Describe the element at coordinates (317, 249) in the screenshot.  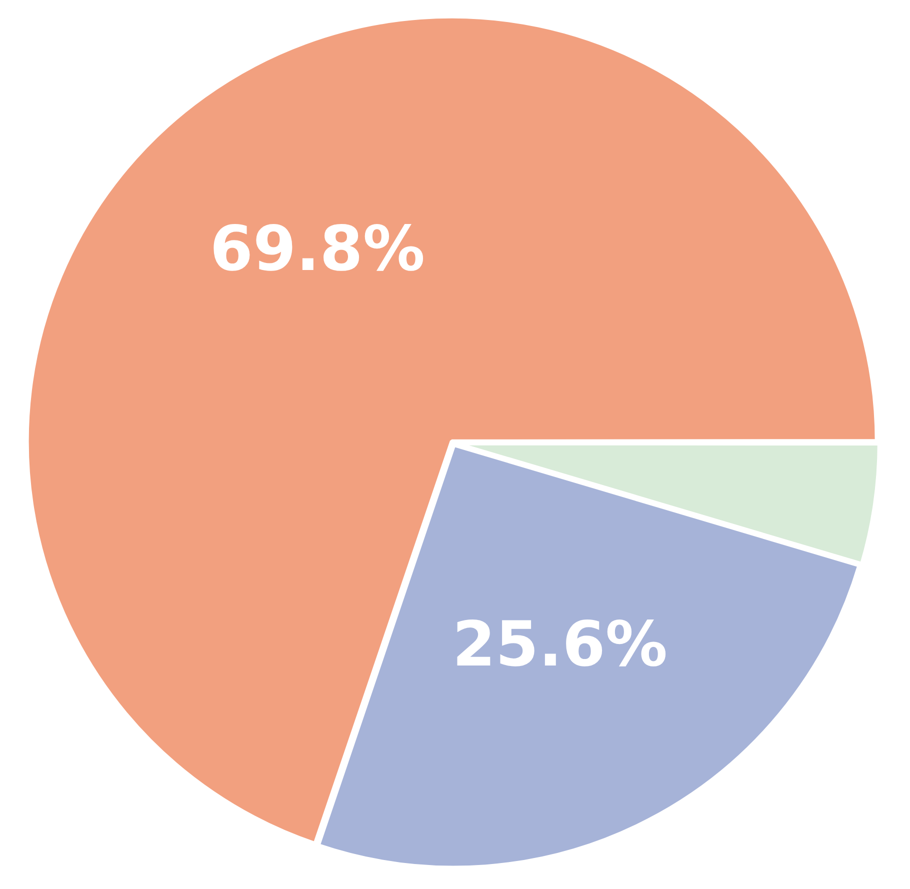
I see `data-label: 69.8%` at that location.